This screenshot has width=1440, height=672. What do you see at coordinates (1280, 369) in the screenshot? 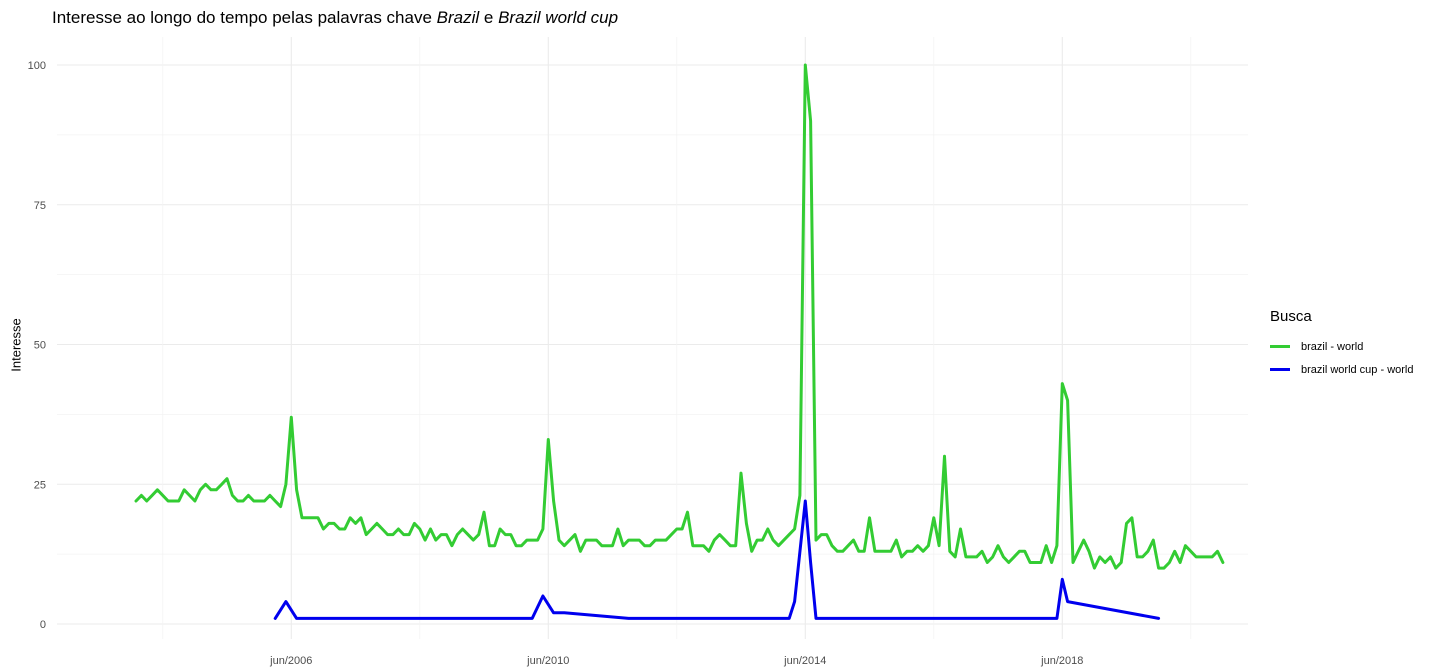
I see `legend-swatch-brazil-world-cup` at bounding box center [1280, 369].